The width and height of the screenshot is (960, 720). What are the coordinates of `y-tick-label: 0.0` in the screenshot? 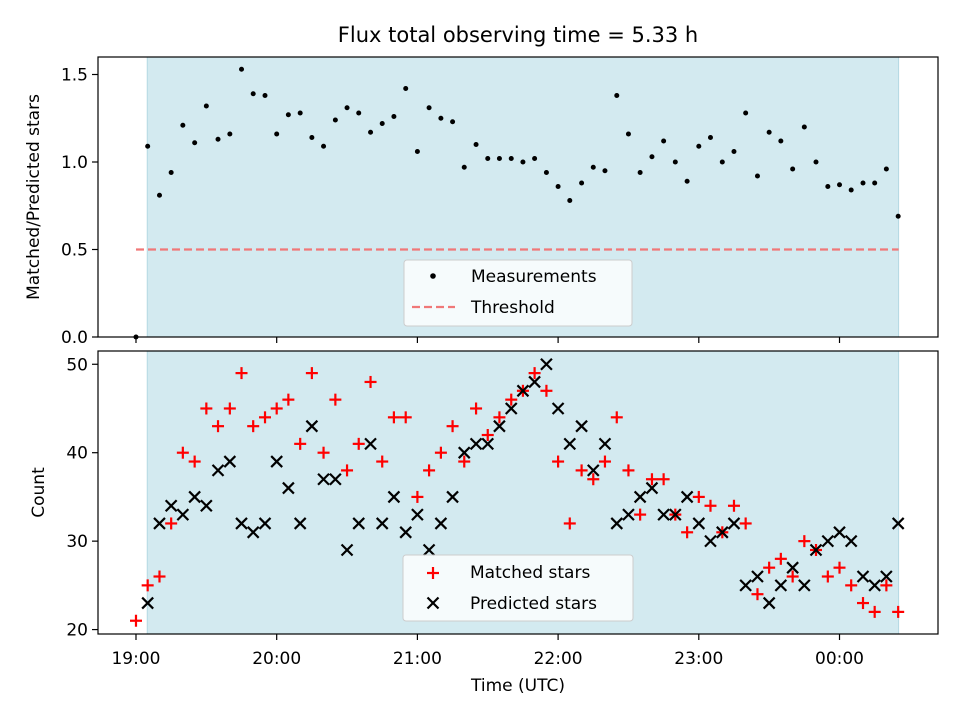 It's located at (74, 338).